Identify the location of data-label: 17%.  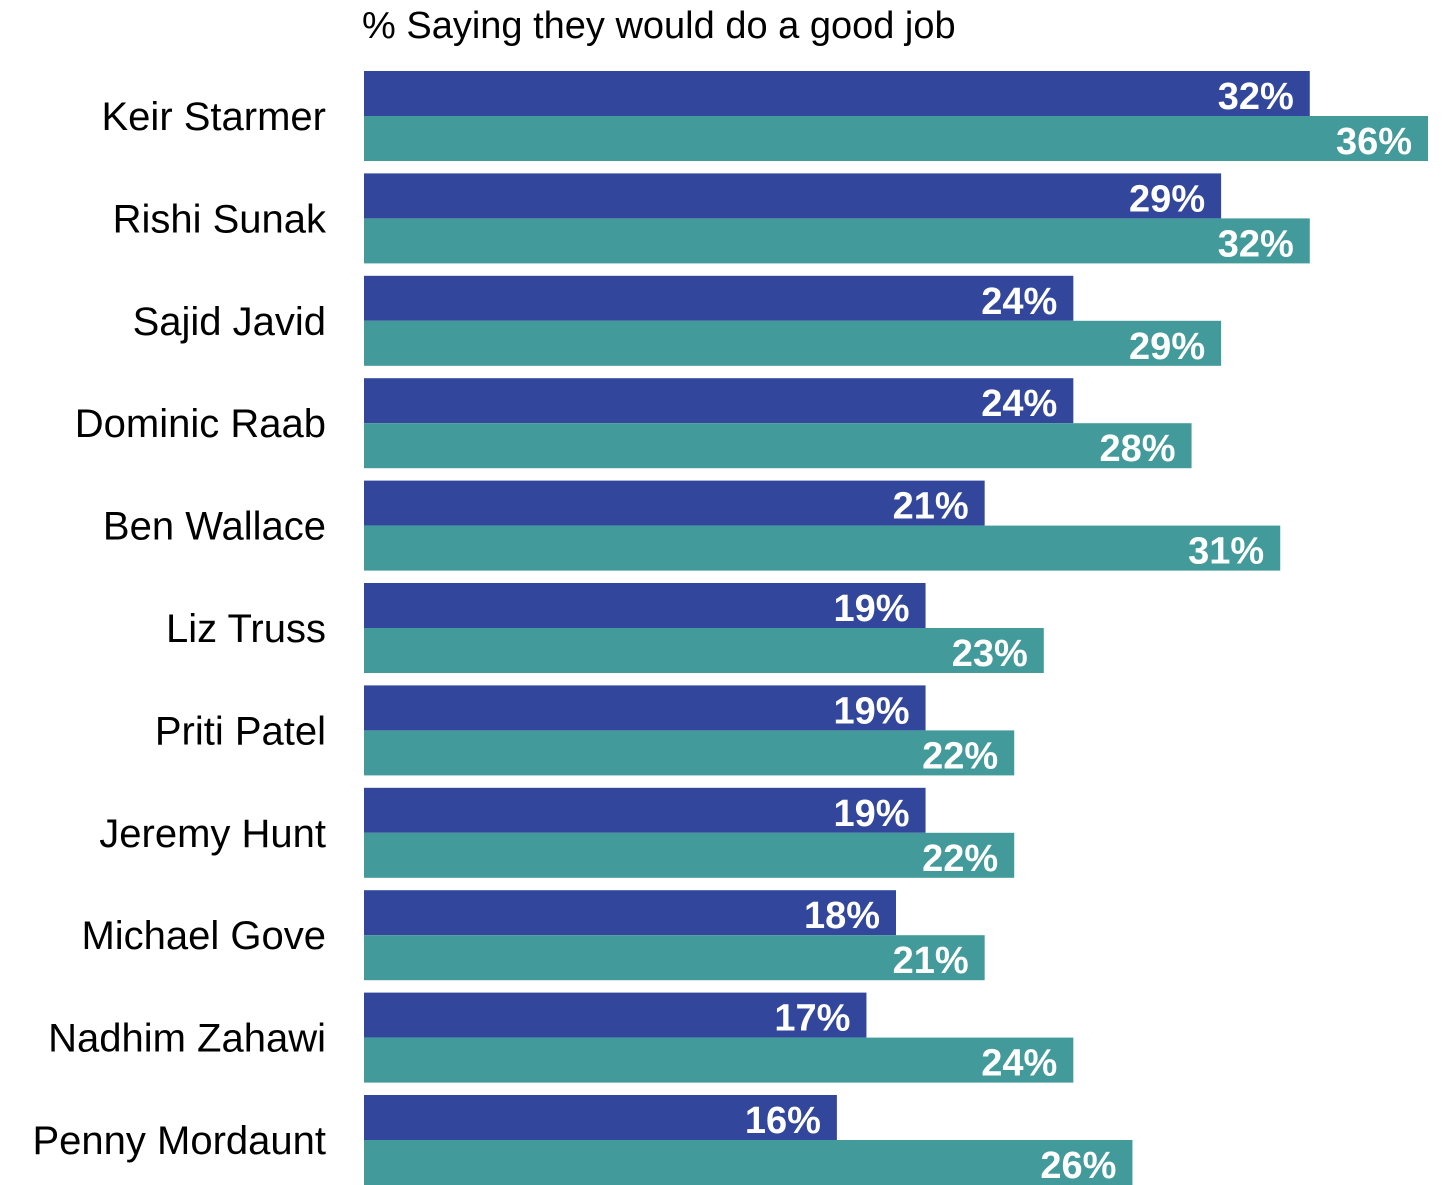
(812, 1019).